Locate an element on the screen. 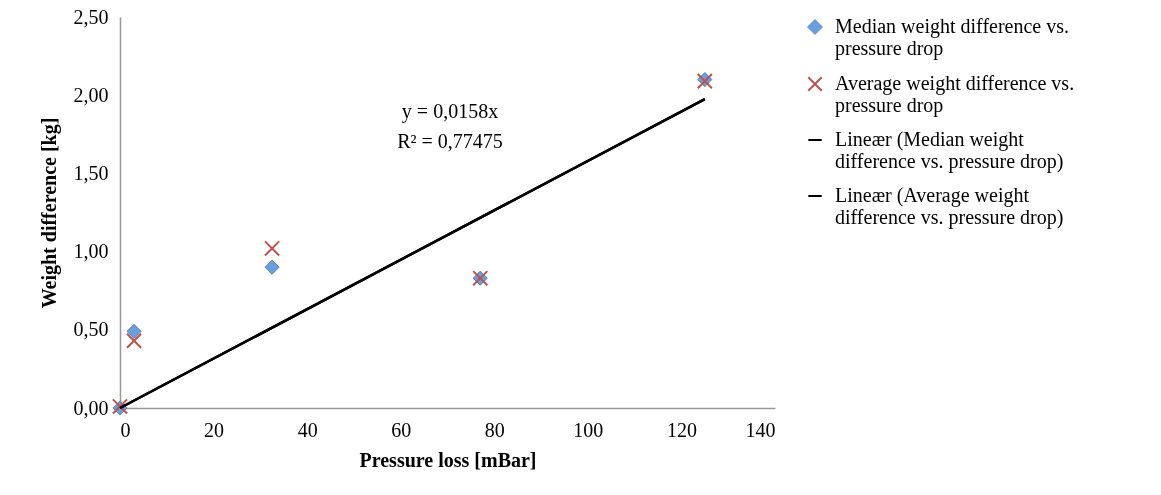  x-tick-label: 120 is located at coordinates (681, 429).